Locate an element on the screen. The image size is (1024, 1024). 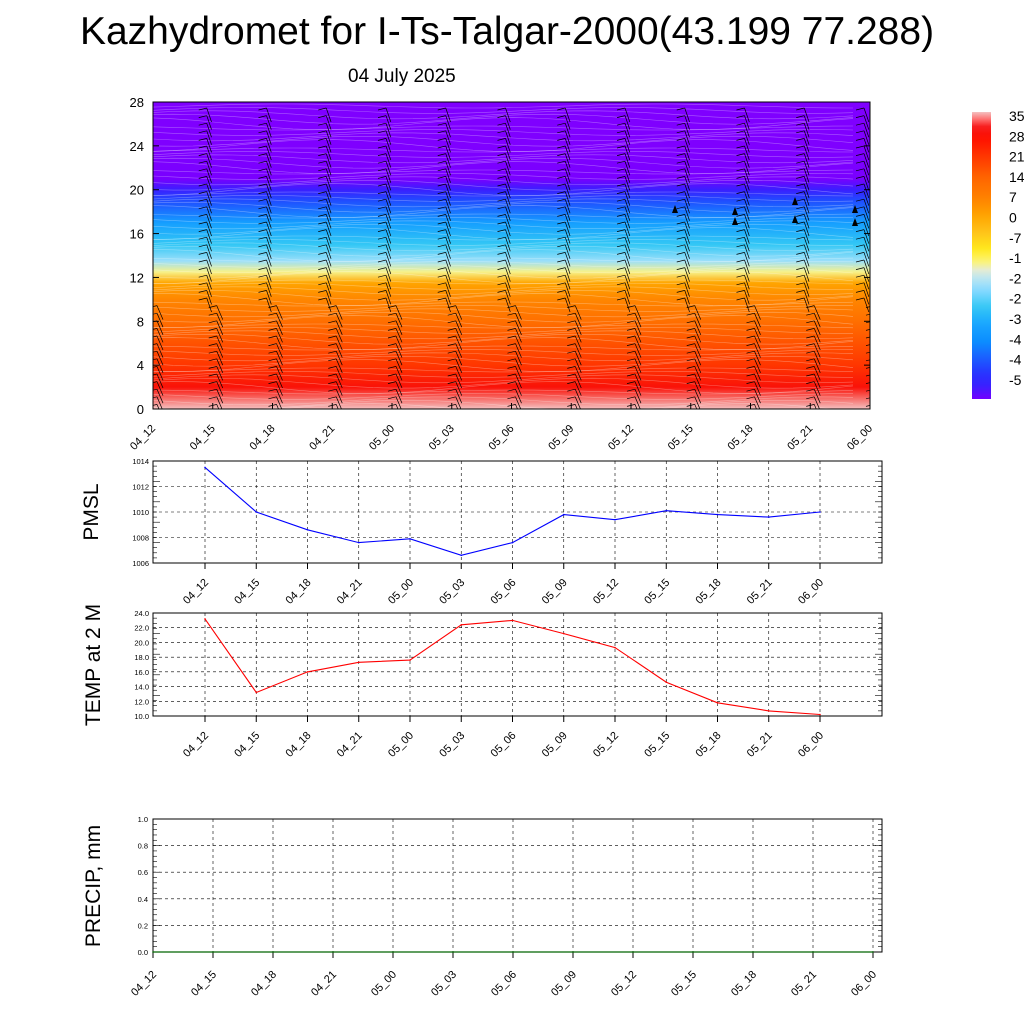
y-tick-label: 0.8 is located at coordinates (143, 846).